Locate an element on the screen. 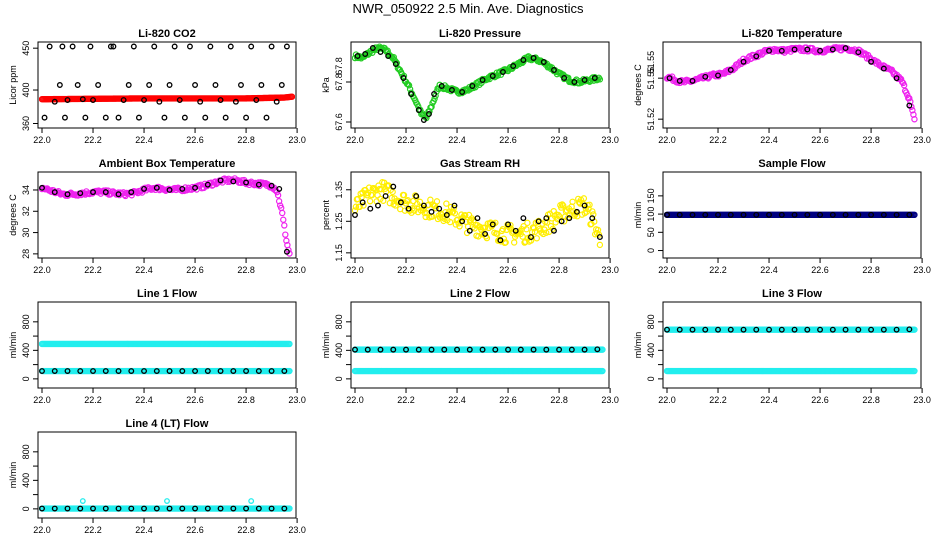  series-continuous is located at coordinates (791, 215).